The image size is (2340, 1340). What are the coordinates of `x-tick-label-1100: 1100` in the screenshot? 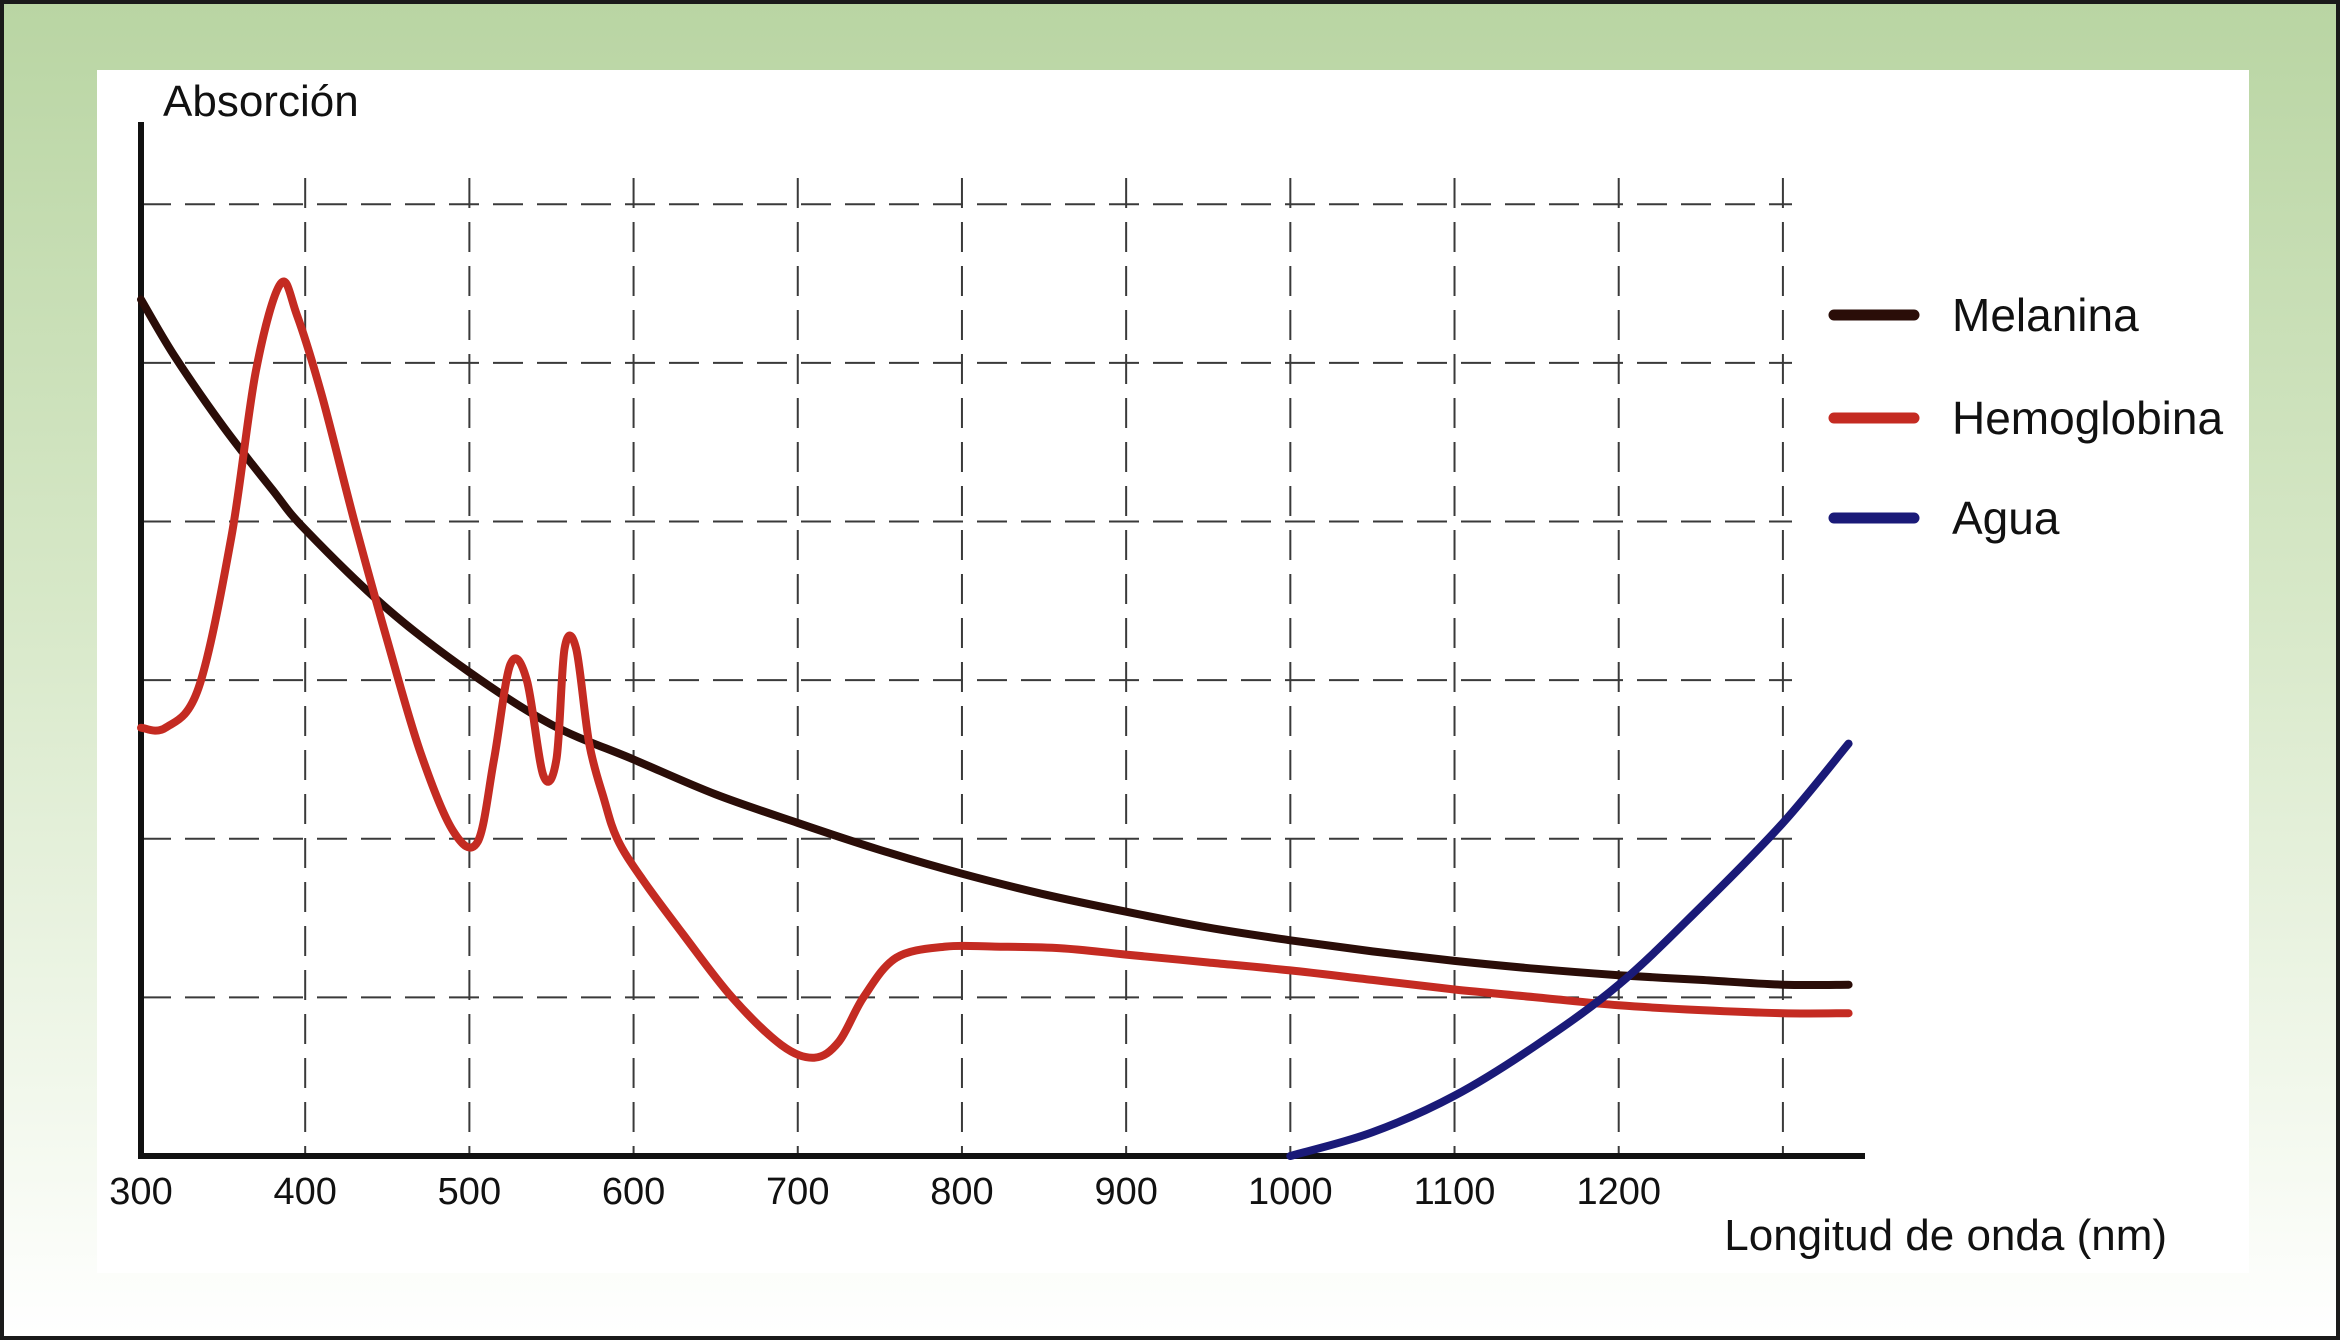 It's located at (1455, 1192).